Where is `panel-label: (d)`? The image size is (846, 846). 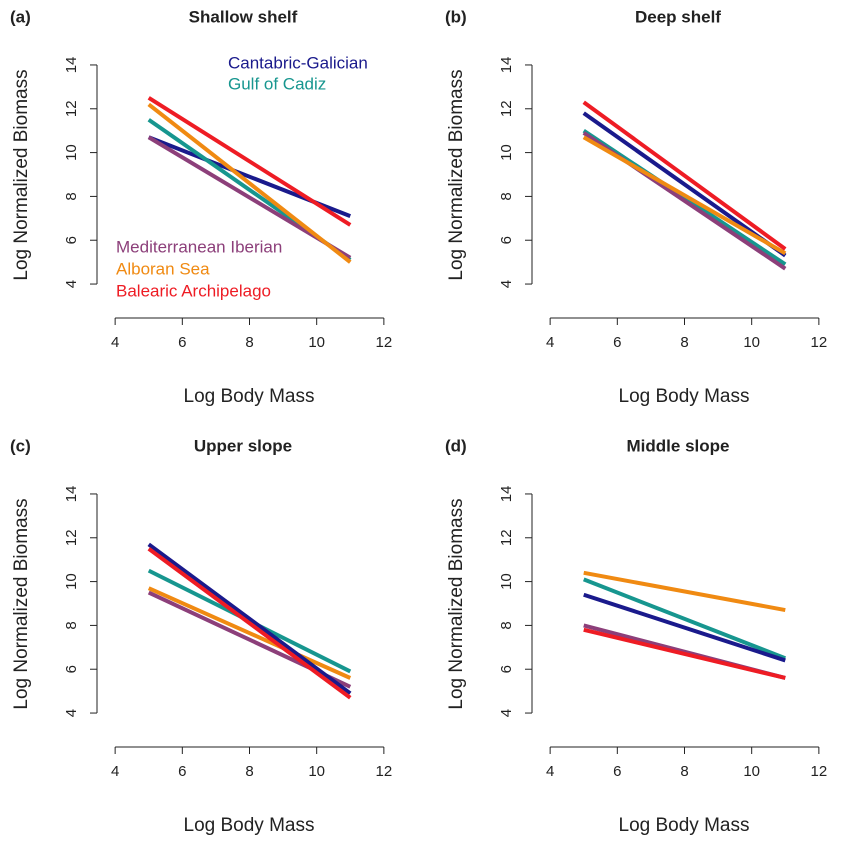 panel-label: (d) is located at coordinates (456, 445).